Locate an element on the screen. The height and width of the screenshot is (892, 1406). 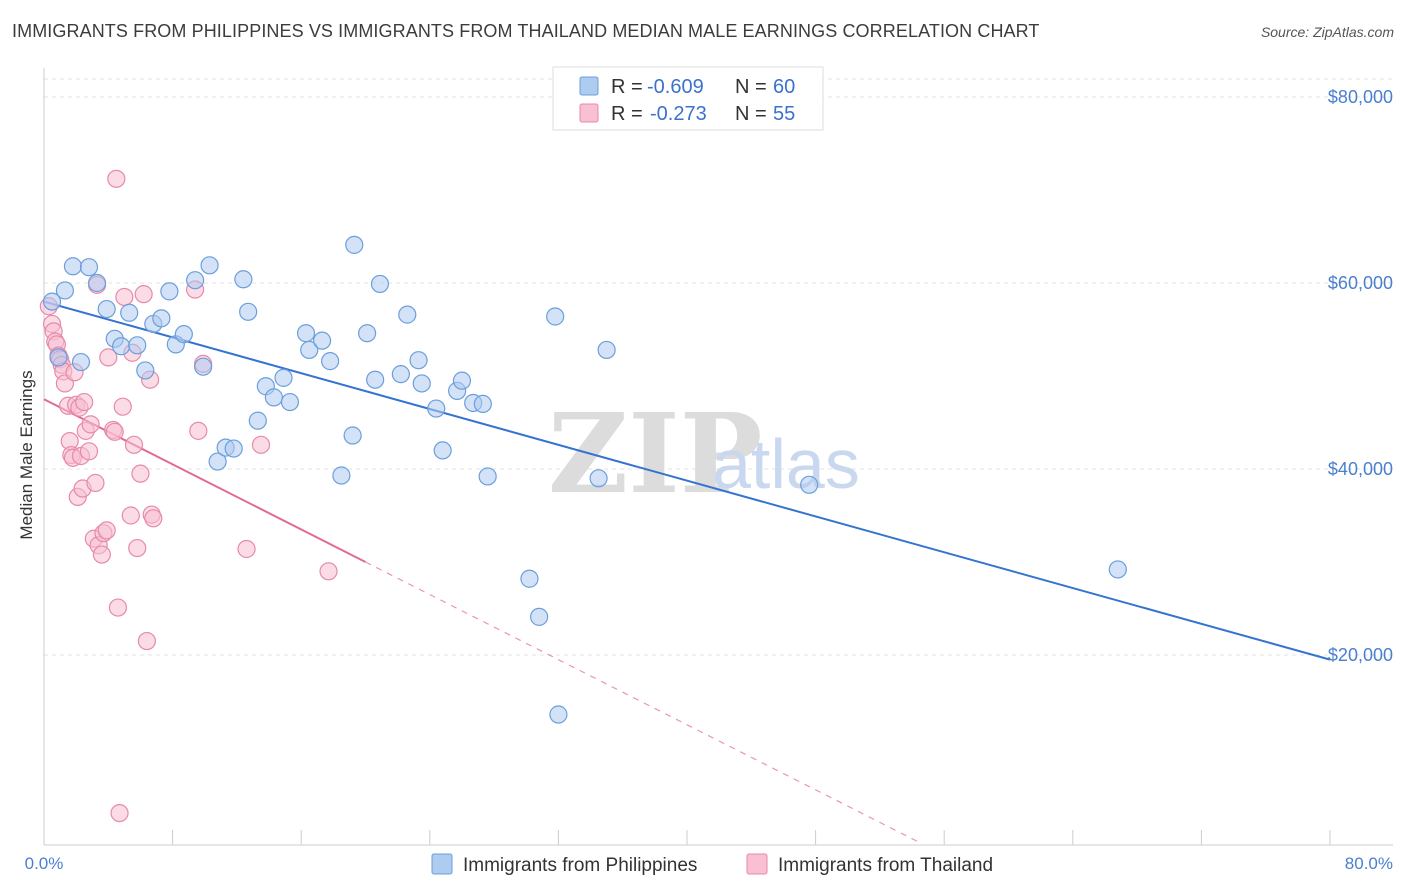
legend-r-label-philippines: R = is located at coordinates (627, 87).